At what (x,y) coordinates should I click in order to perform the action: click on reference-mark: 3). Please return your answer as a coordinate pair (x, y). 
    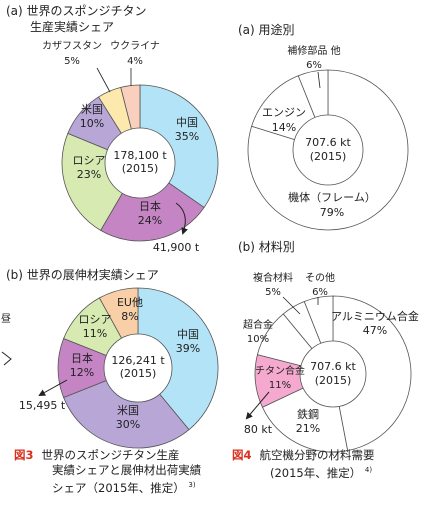
    Looking at the image, I should click on (192, 485).